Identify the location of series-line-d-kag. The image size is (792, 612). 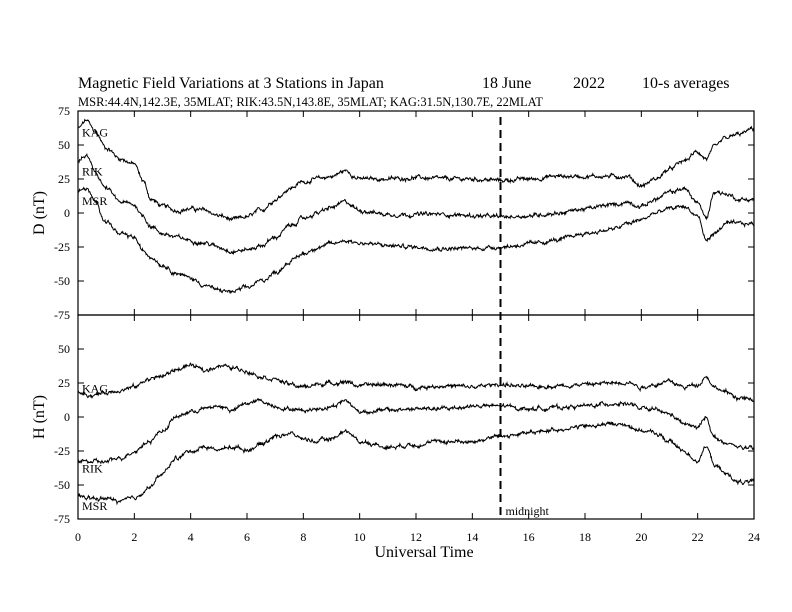
(416, 170).